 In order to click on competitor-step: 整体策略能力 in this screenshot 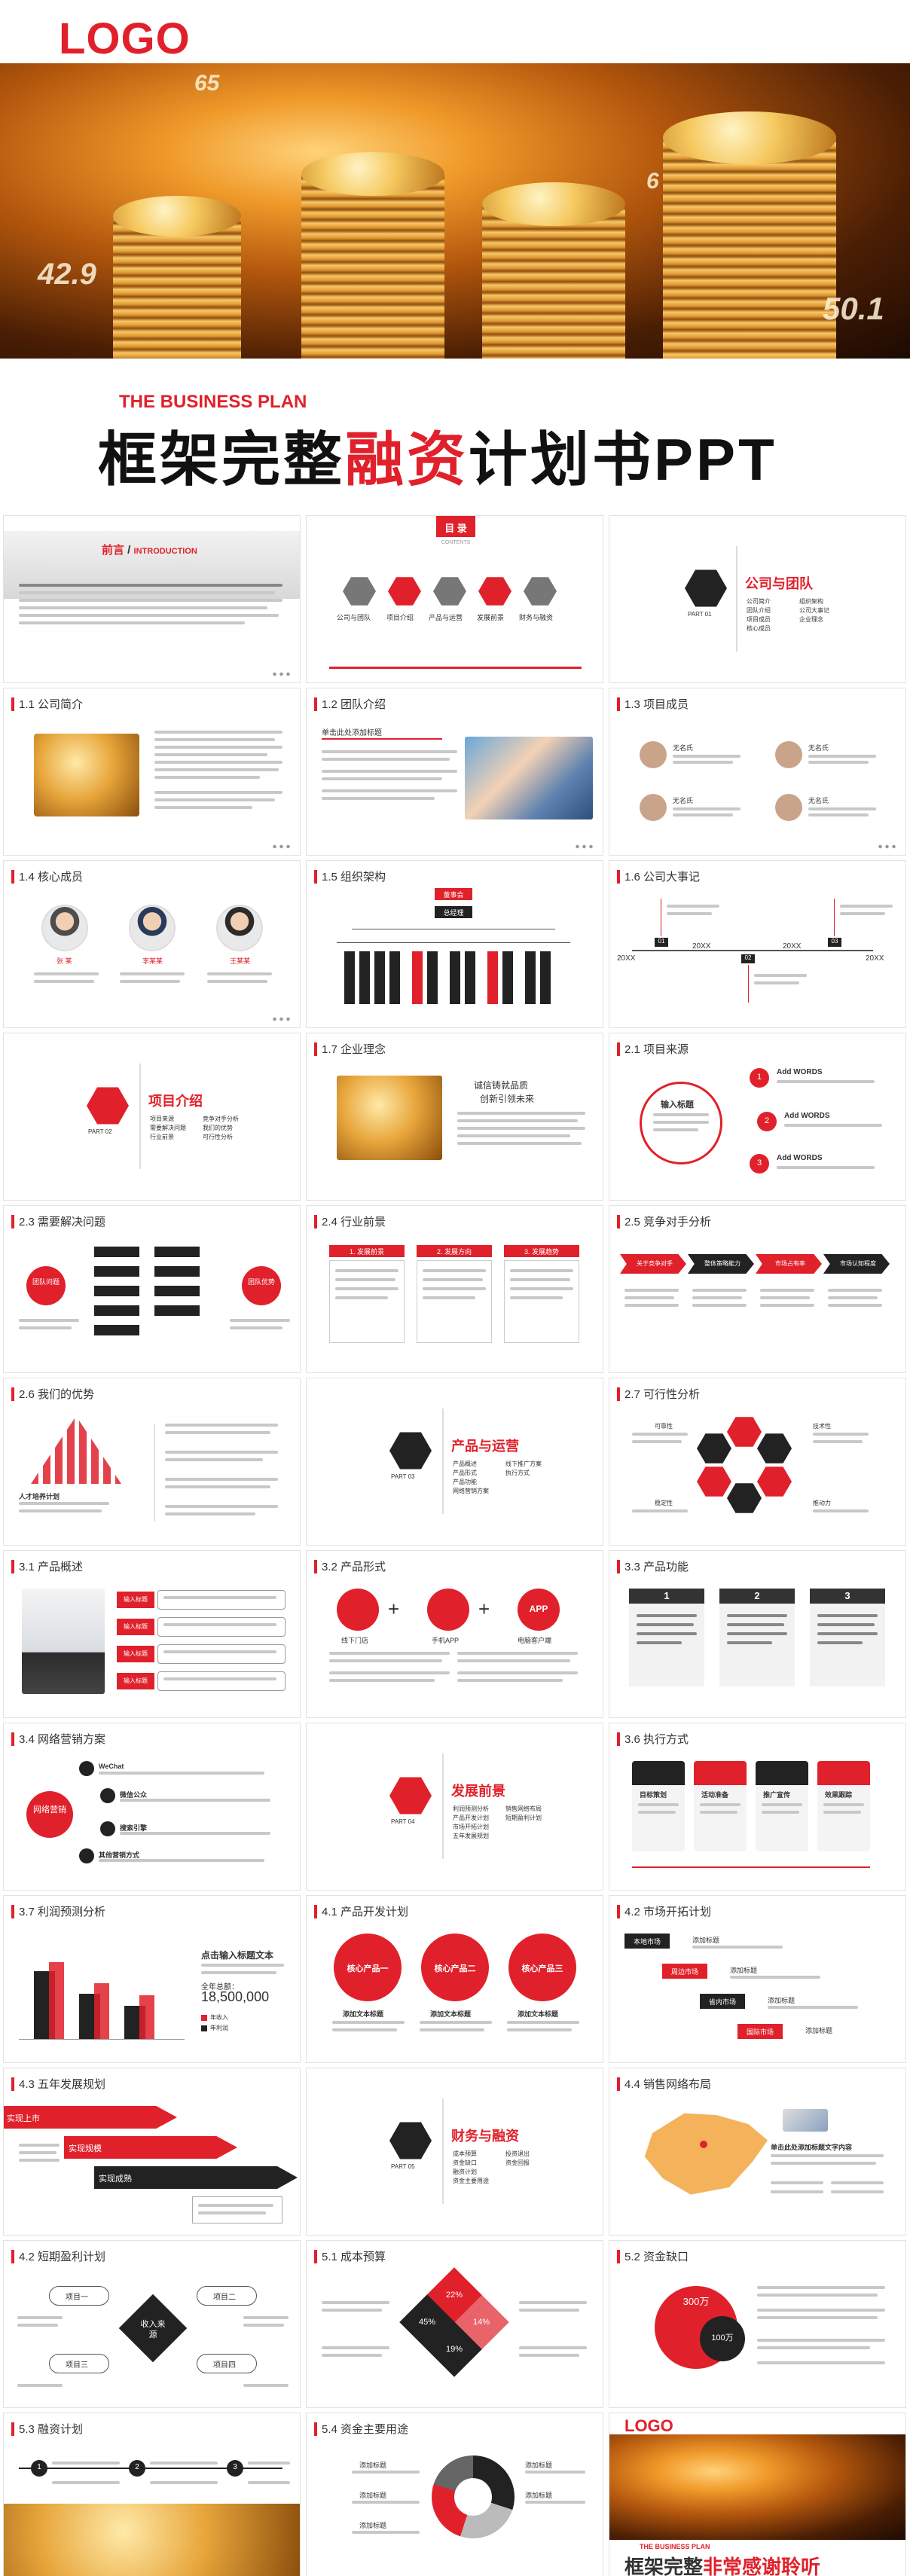, I will do `click(722, 1264)`.